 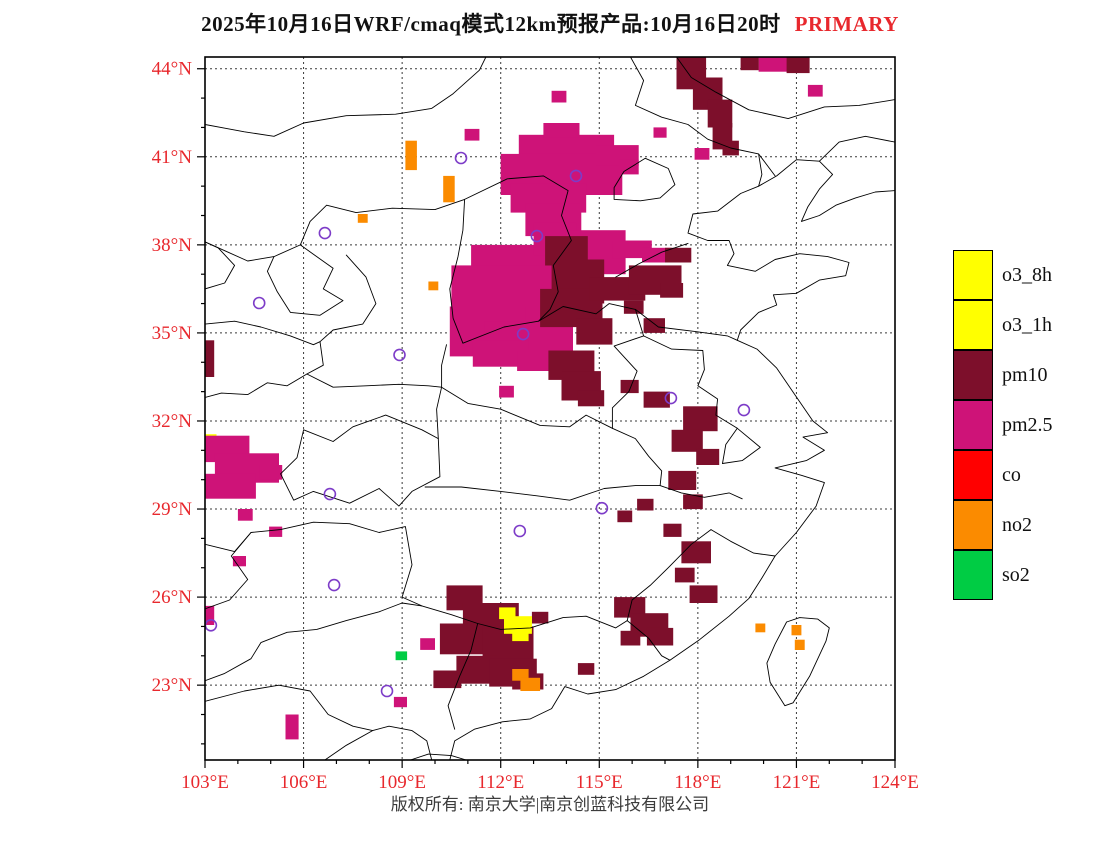 What do you see at coordinates (797, 782) in the screenshot?
I see `x-tick-label-121: 121°E` at bounding box center [797, 782].